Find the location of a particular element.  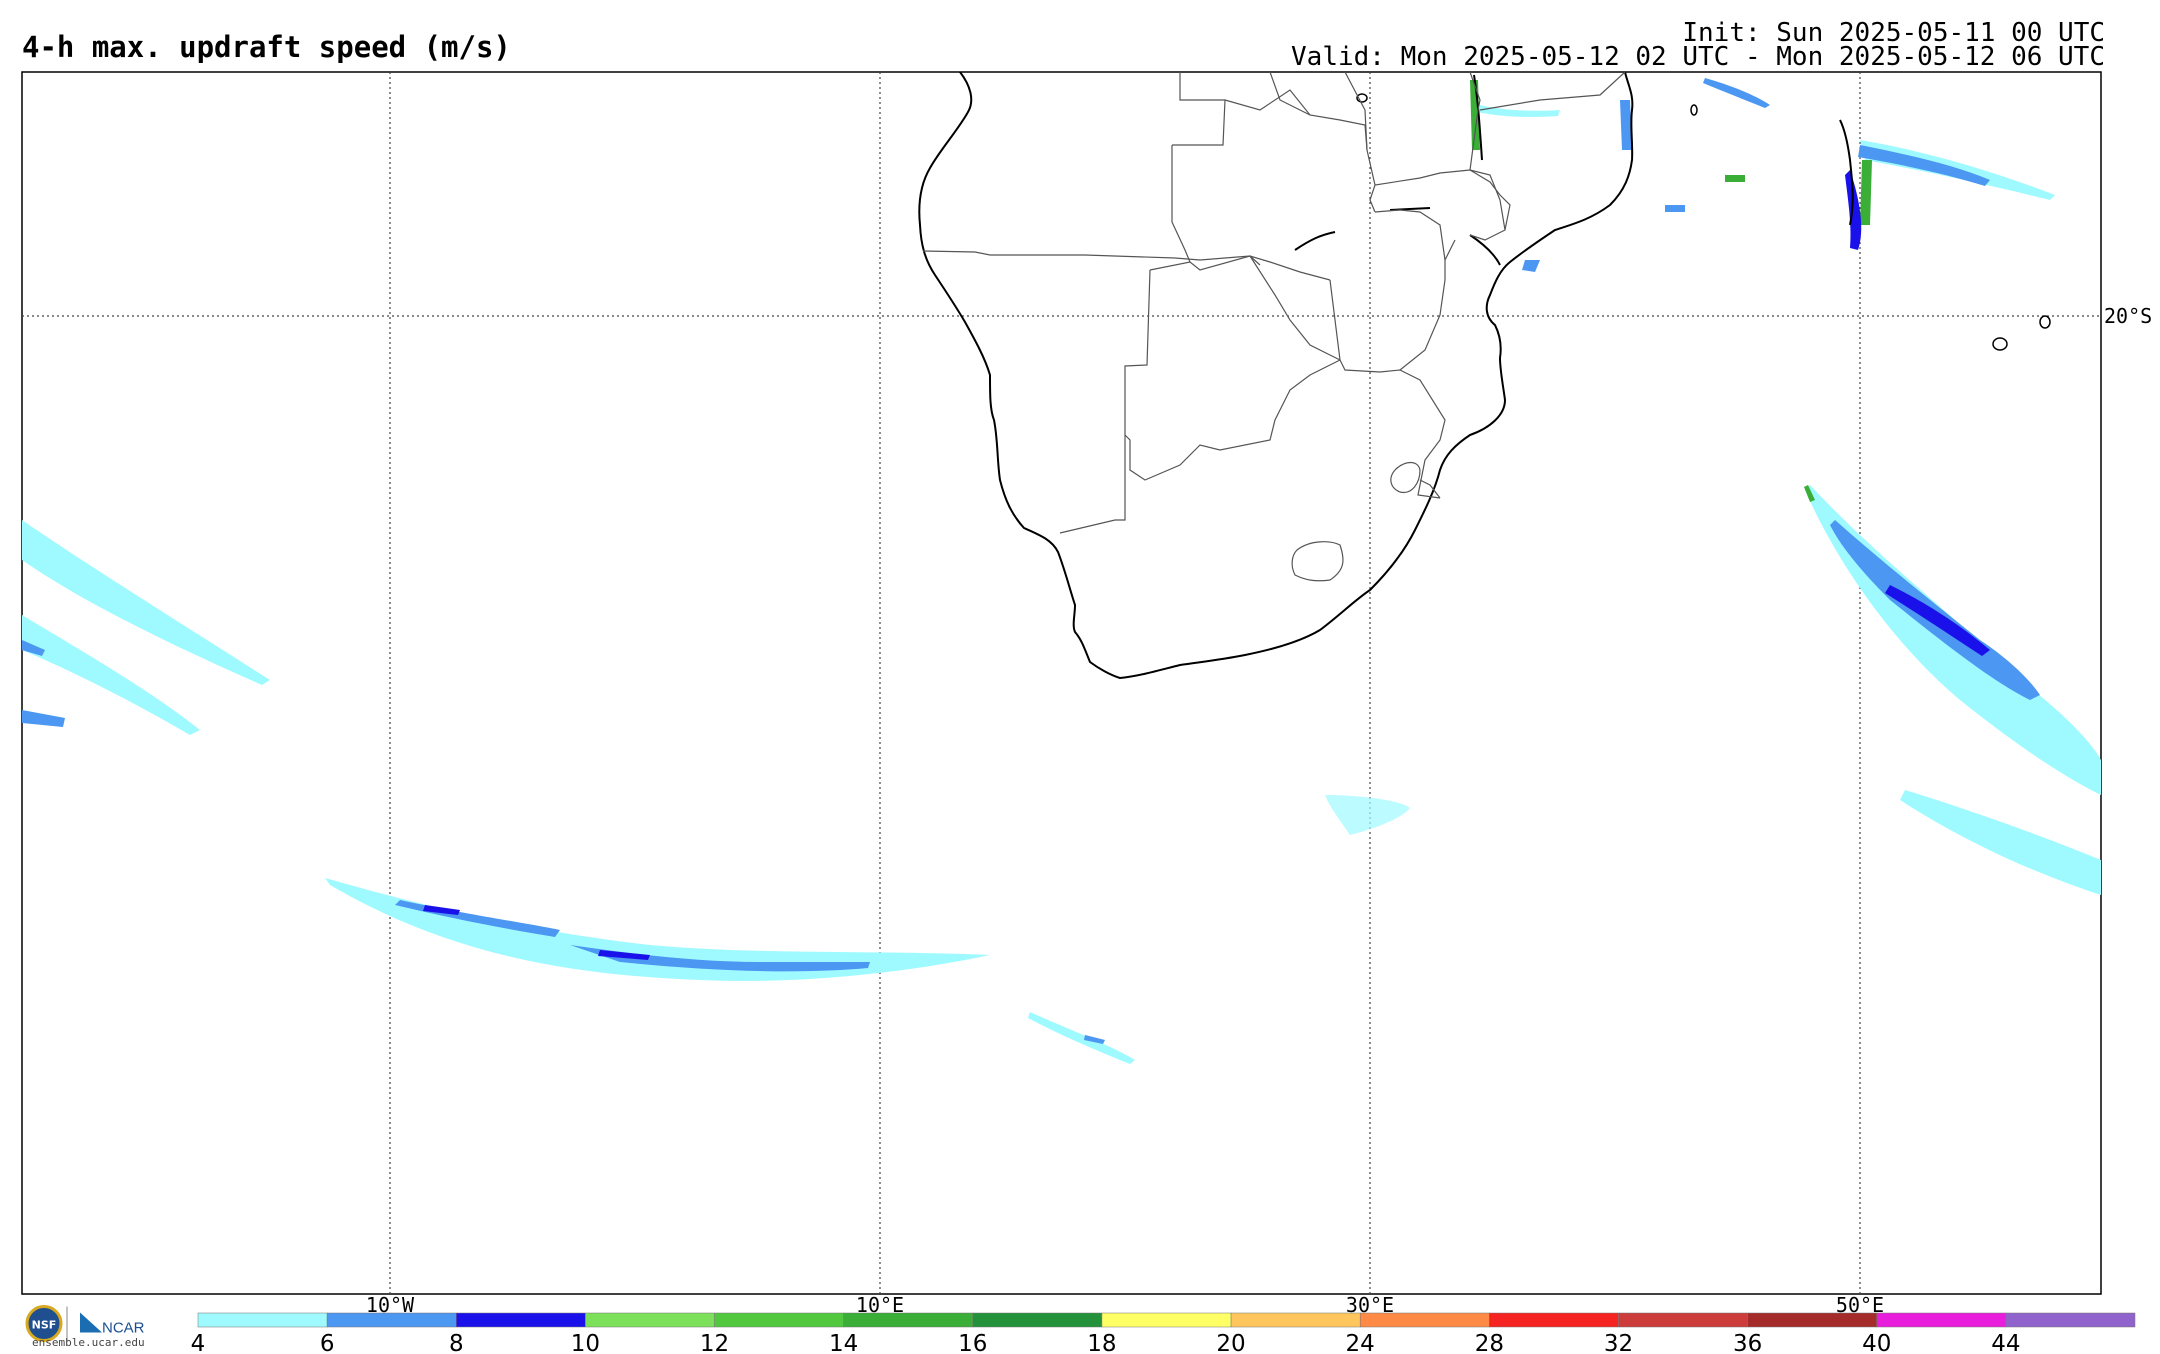

branding-logos: NSF NCAR is located at coordinates (85, 1324).